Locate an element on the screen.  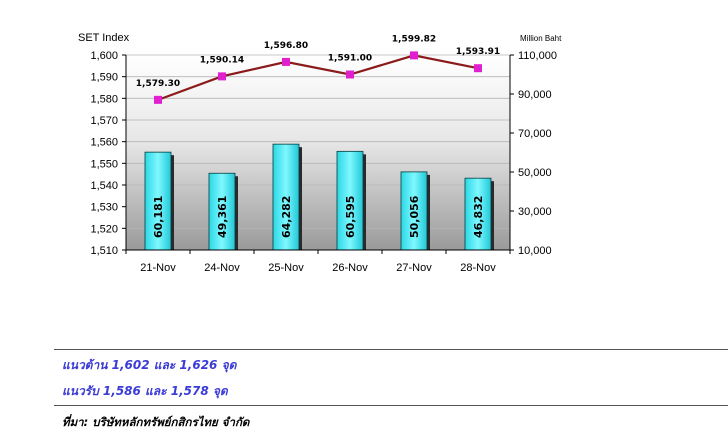
category-label: 26-Nov is located at coordinates (350, 268).